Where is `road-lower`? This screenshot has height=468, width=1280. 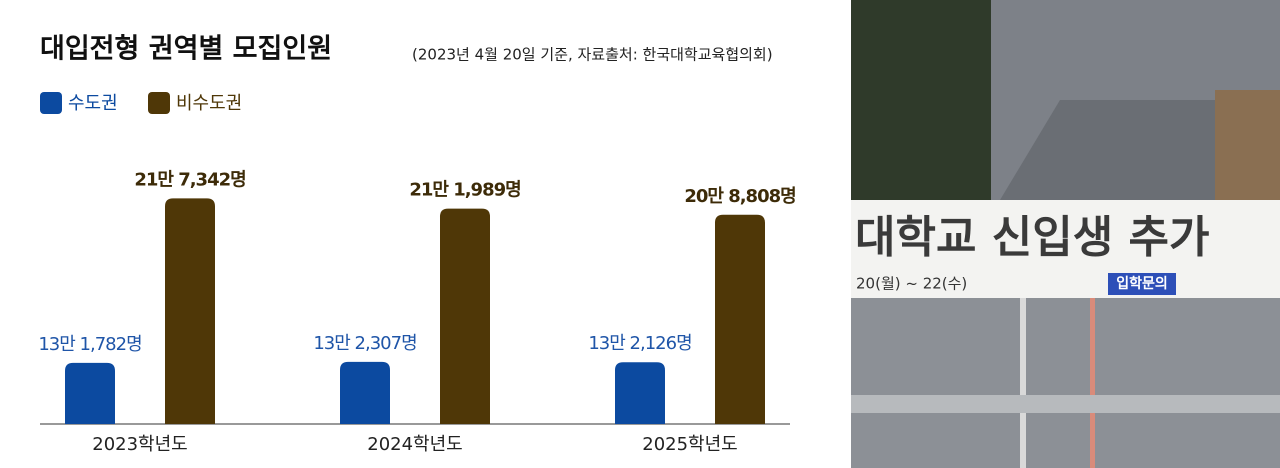
road-lower is located at coordinates (1065, 383).